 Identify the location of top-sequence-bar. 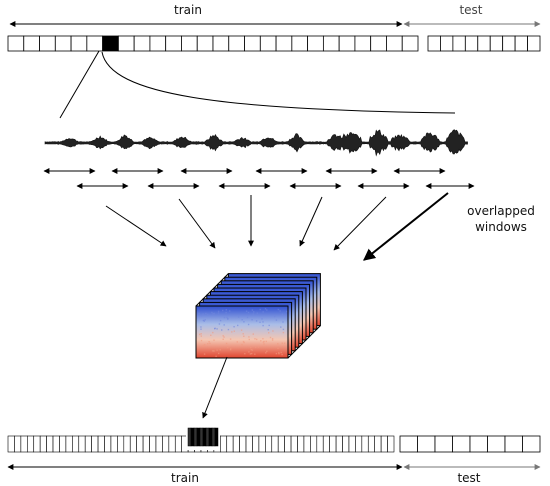
(274, 43).